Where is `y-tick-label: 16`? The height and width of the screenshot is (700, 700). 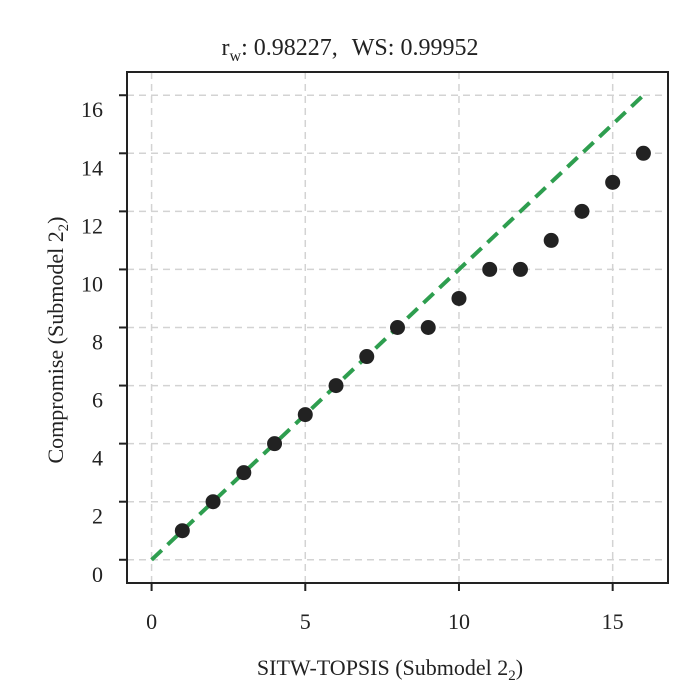
y-tick-label: 16 is located at coordinates (92, 109).